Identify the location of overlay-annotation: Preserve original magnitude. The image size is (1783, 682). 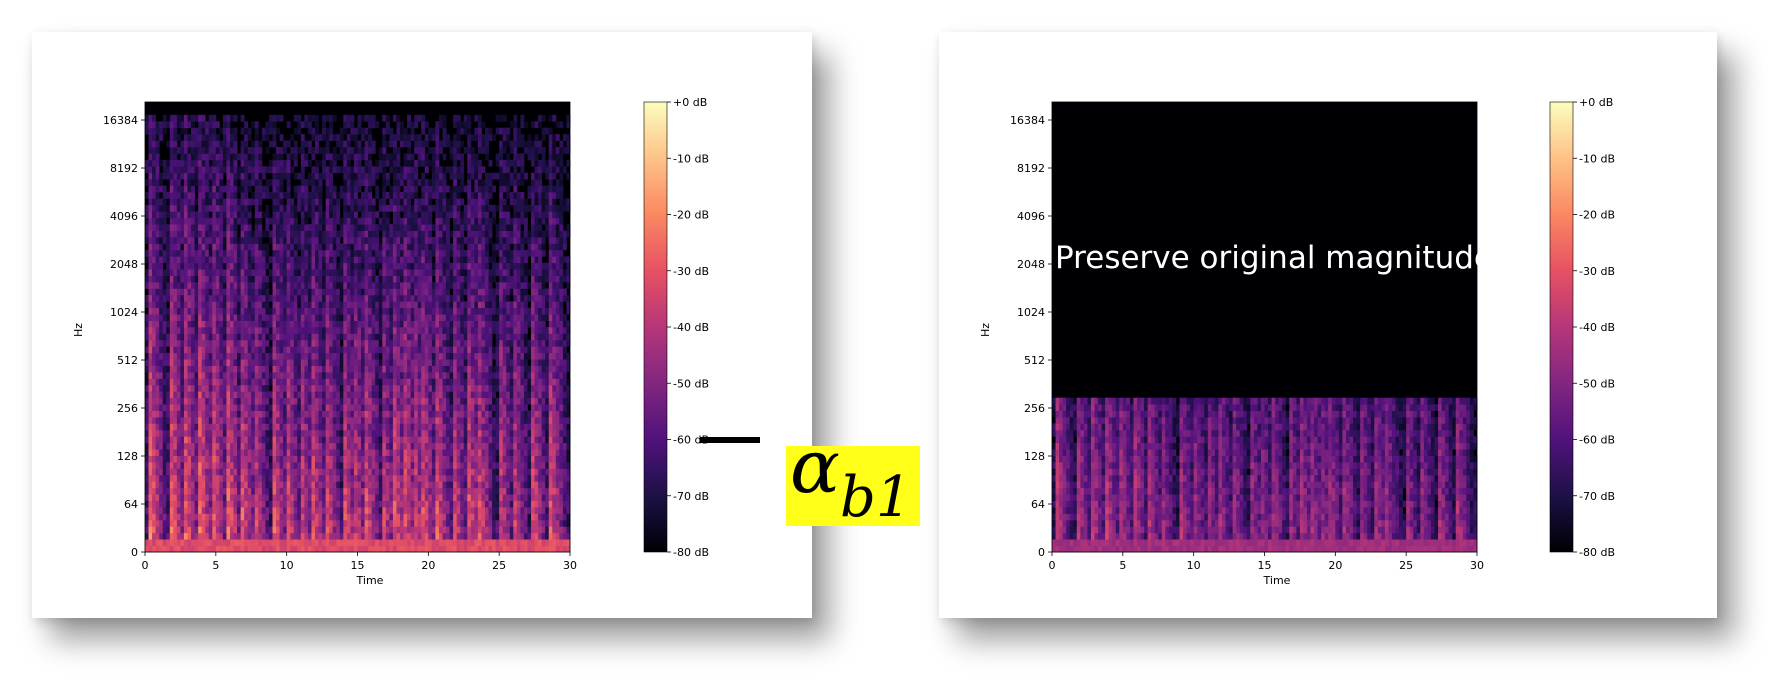
(1274, 258).